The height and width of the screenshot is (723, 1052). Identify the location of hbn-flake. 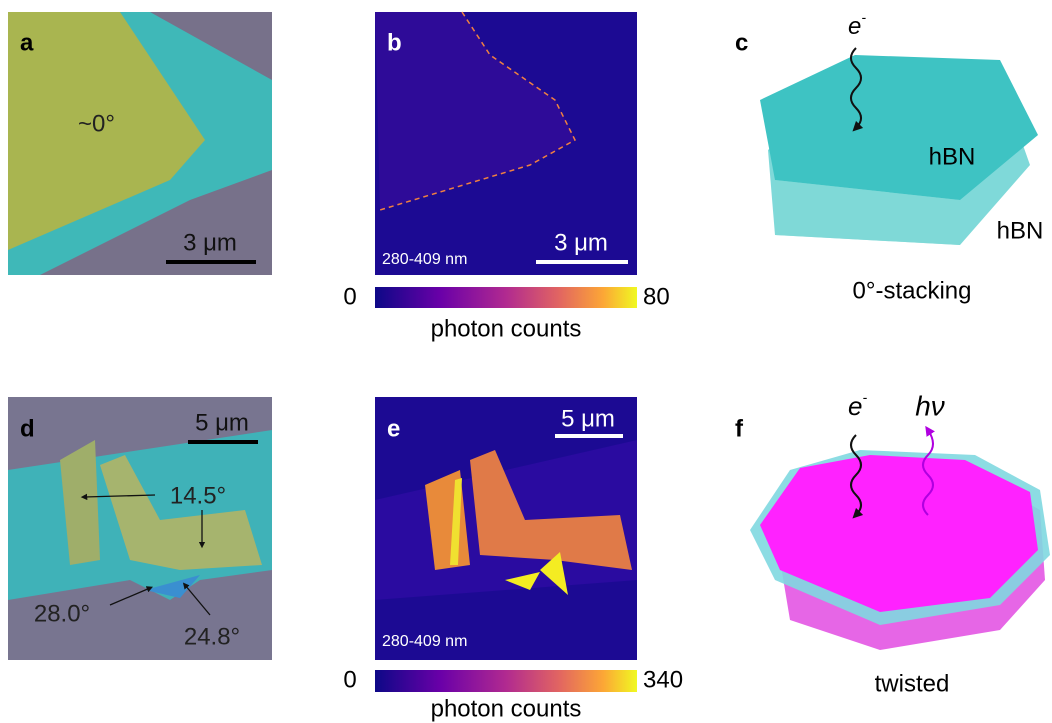
(106, 131).